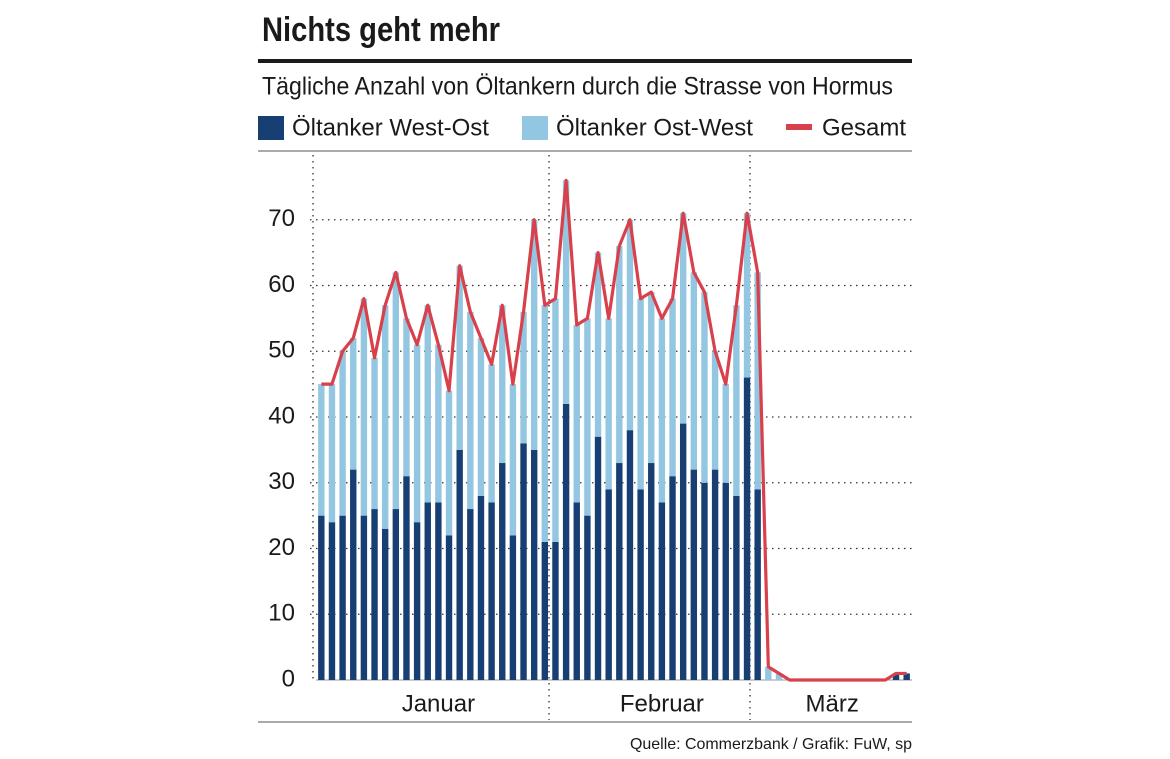 Image resolution: width=1170 pixels, height=759 pixels. Describe the element at coordinates (381, 30) in the screenshot. I see `chart-title: Nichts geht mehr` at that location.